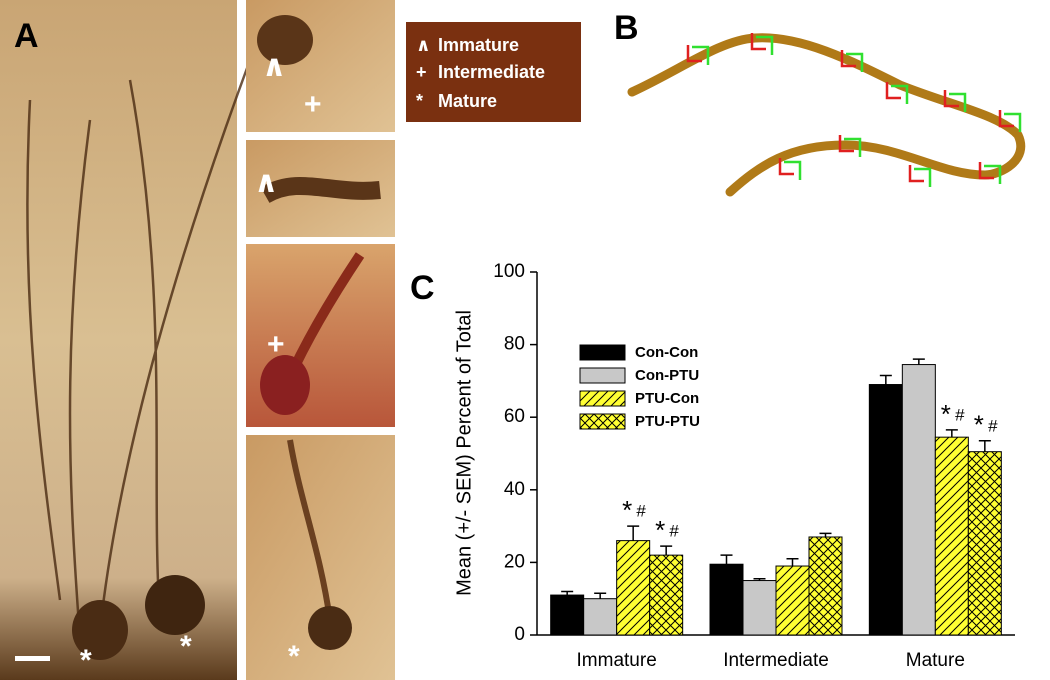 This screenshot has width=1050, height=680. I want to click on panel-label: B, so click(626, 28).